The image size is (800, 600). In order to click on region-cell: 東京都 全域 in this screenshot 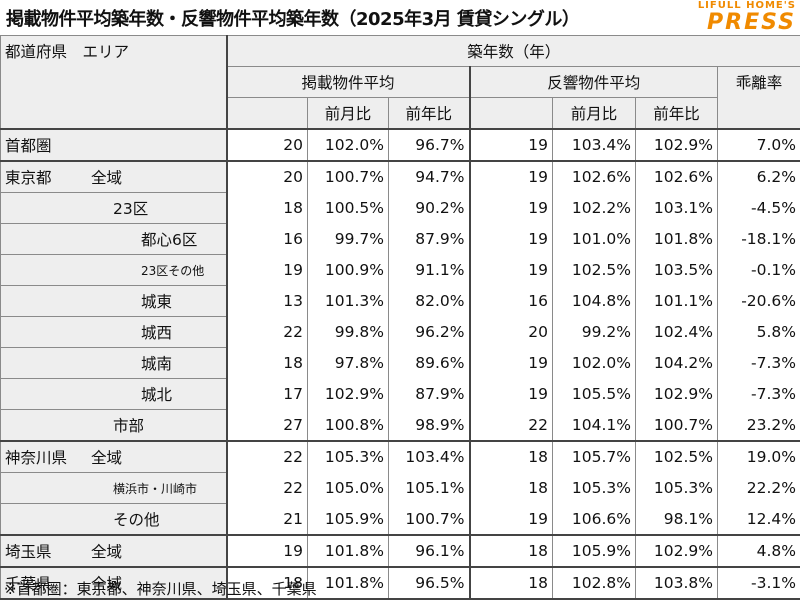, I will do `click(114, 176)`.